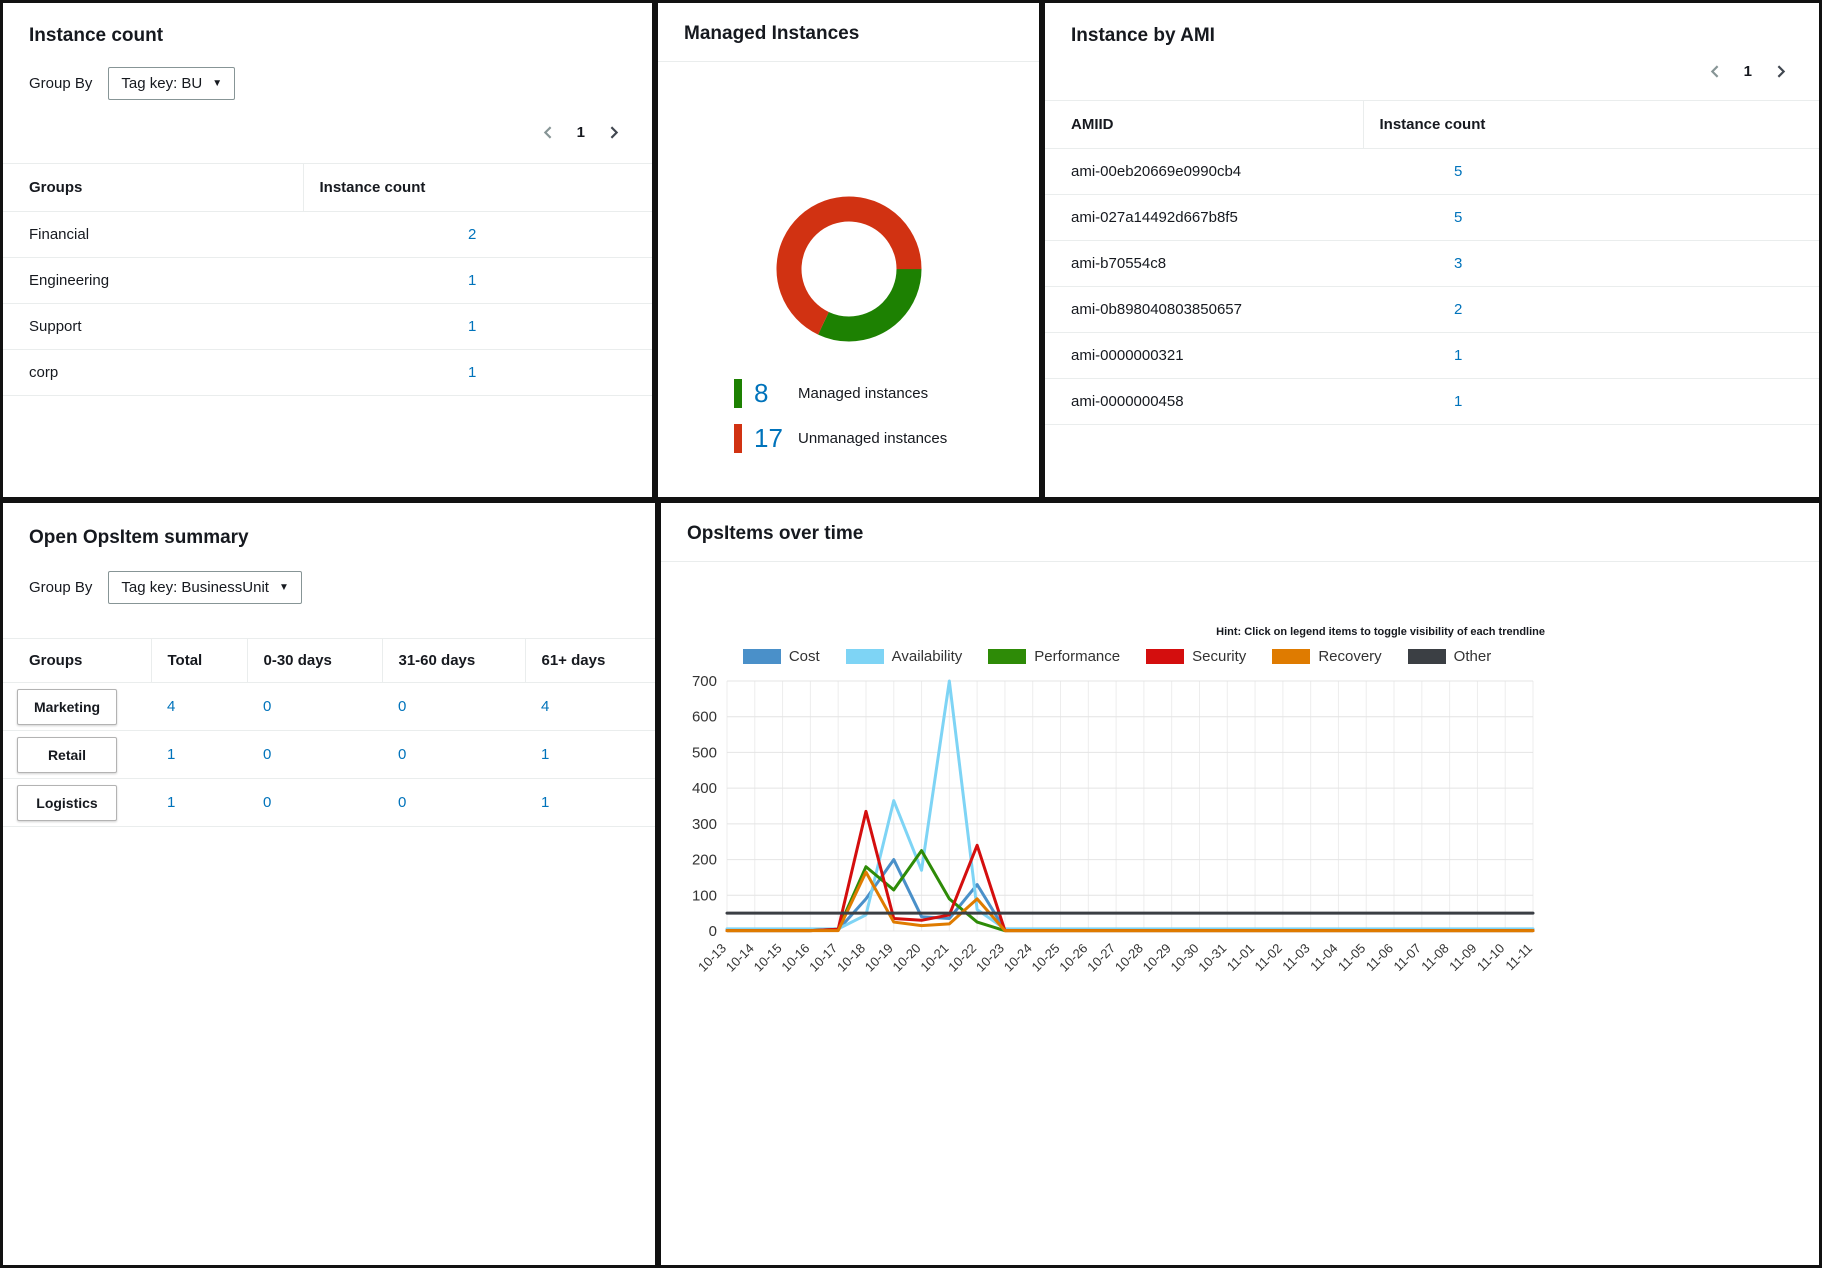  What do you see at coordinates (67, 802) in the screenshot?
I see `group-chip: Logistics` at bounding box center [67, 802].